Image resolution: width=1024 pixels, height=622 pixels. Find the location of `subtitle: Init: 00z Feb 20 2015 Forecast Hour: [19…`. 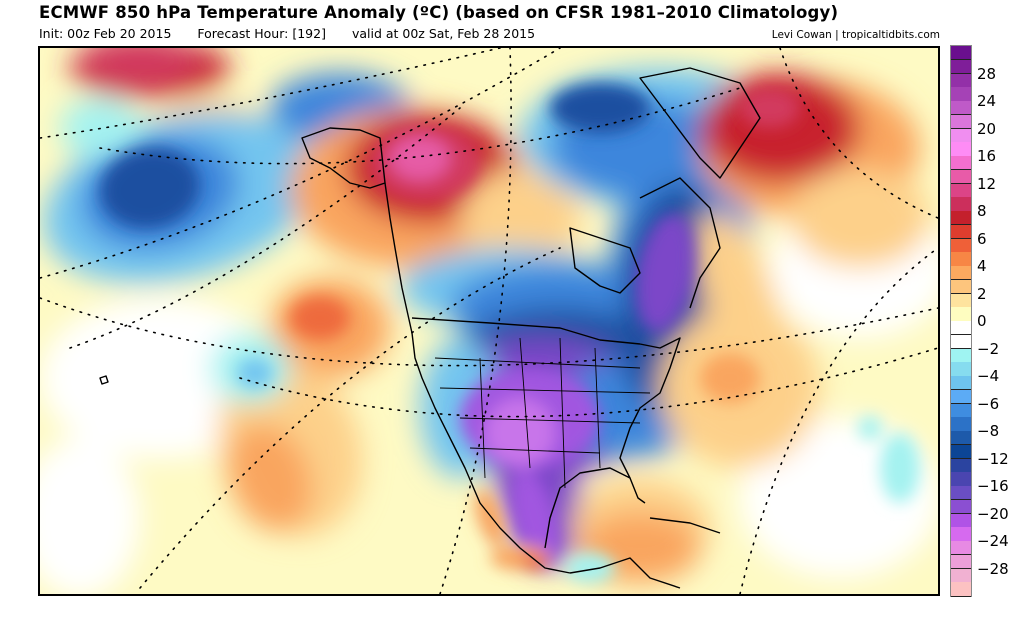

subtitle: Init: 00z Feb 20 2015 Forecast Hour: [19… is located at coordinates (287, 33).